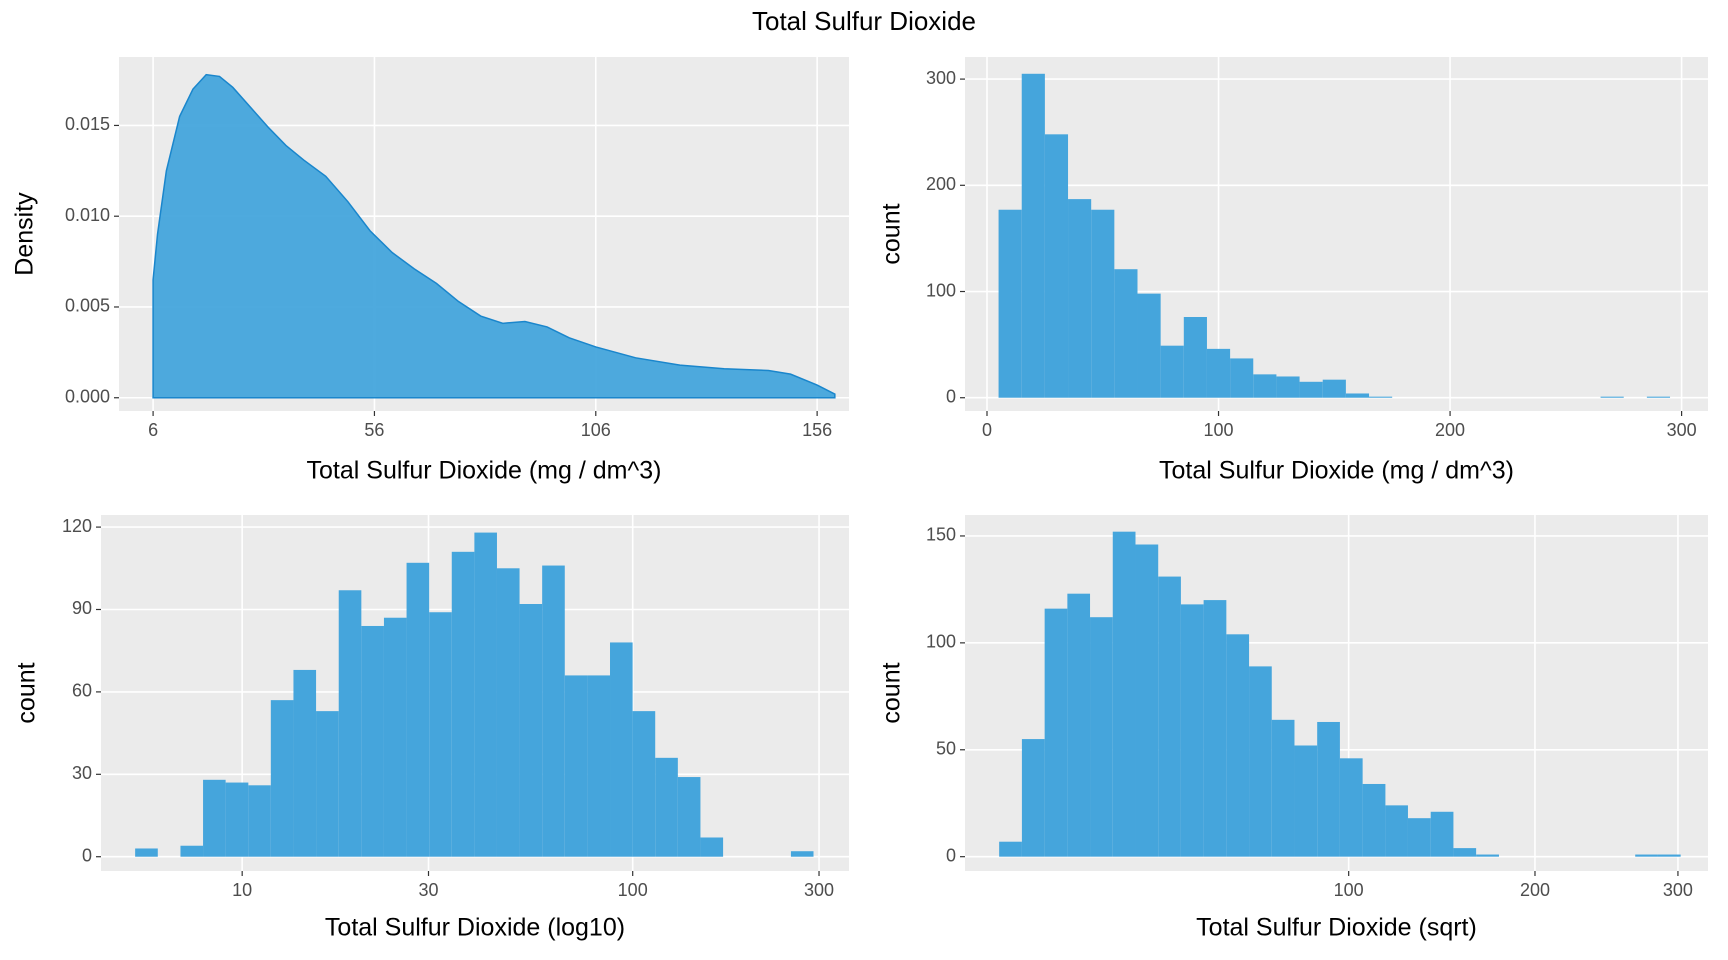 The width and height of the screenshot is (1728, 960). What do you see at coordinates (87, 306) in the screenshot?
I see `y-tick-label: 0.005` at bounding box center [87, 306].